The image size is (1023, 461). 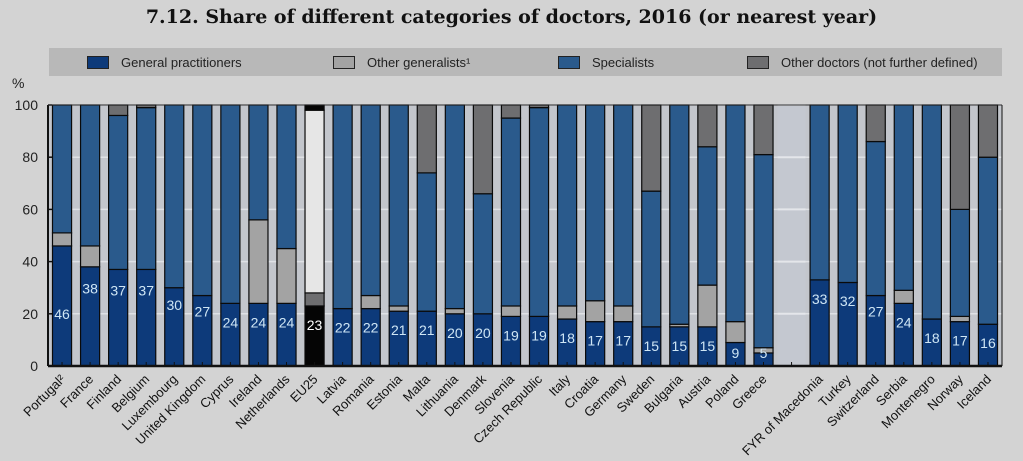 What do you see at coordinates (758, 62) in the screenshot?
I see `legend-swatch-other-doctors` at bounding box center [758, 62].